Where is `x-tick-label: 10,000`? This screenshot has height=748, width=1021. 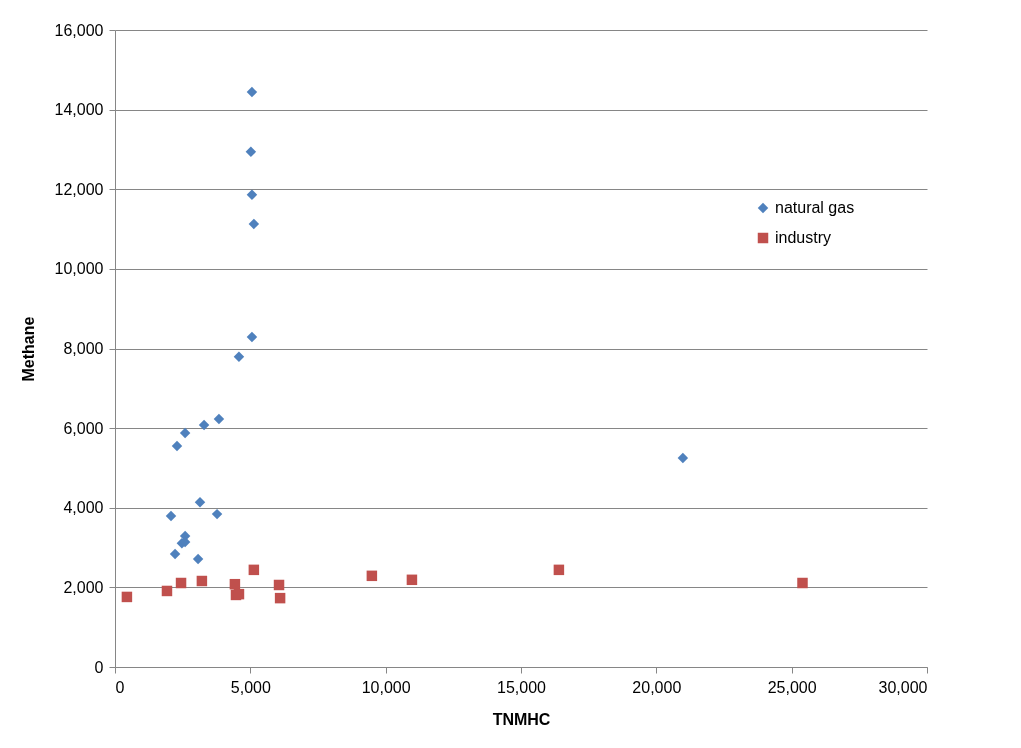
x-tick-label: 10,000 is located at coordinates (386, 687).